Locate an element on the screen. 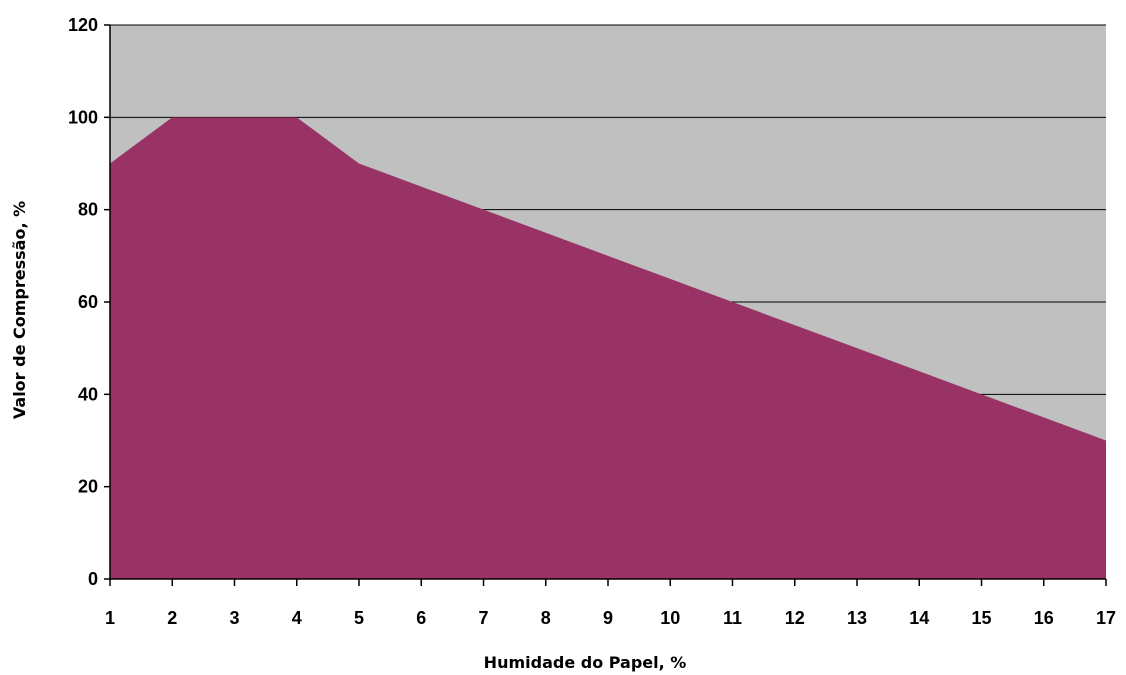 Image resolution: width=1126 pixels, height=675 pixels. x-tick-label: 14 is located at coordinates (919, 618).